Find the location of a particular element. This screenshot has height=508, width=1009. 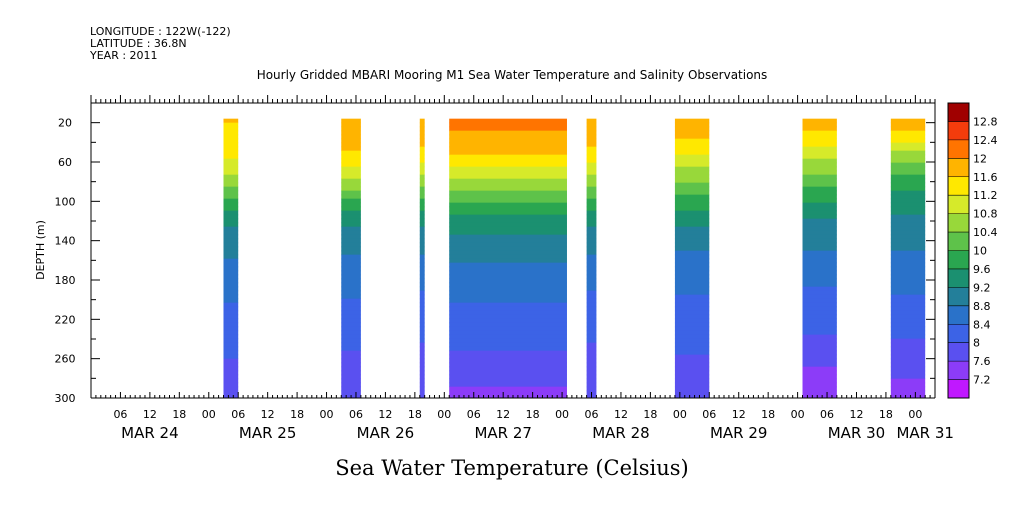

colorbar-label: 7.2 is located at coordinates (982, 380).